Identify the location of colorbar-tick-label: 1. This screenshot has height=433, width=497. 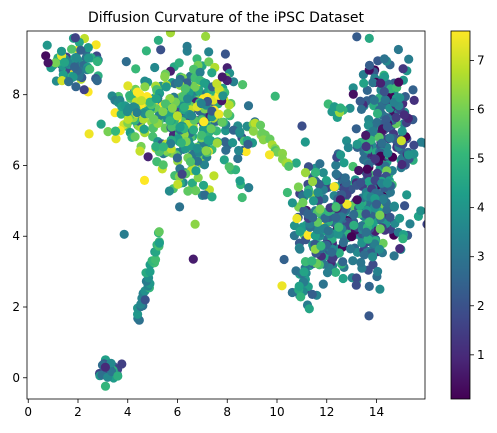
(481, 355).